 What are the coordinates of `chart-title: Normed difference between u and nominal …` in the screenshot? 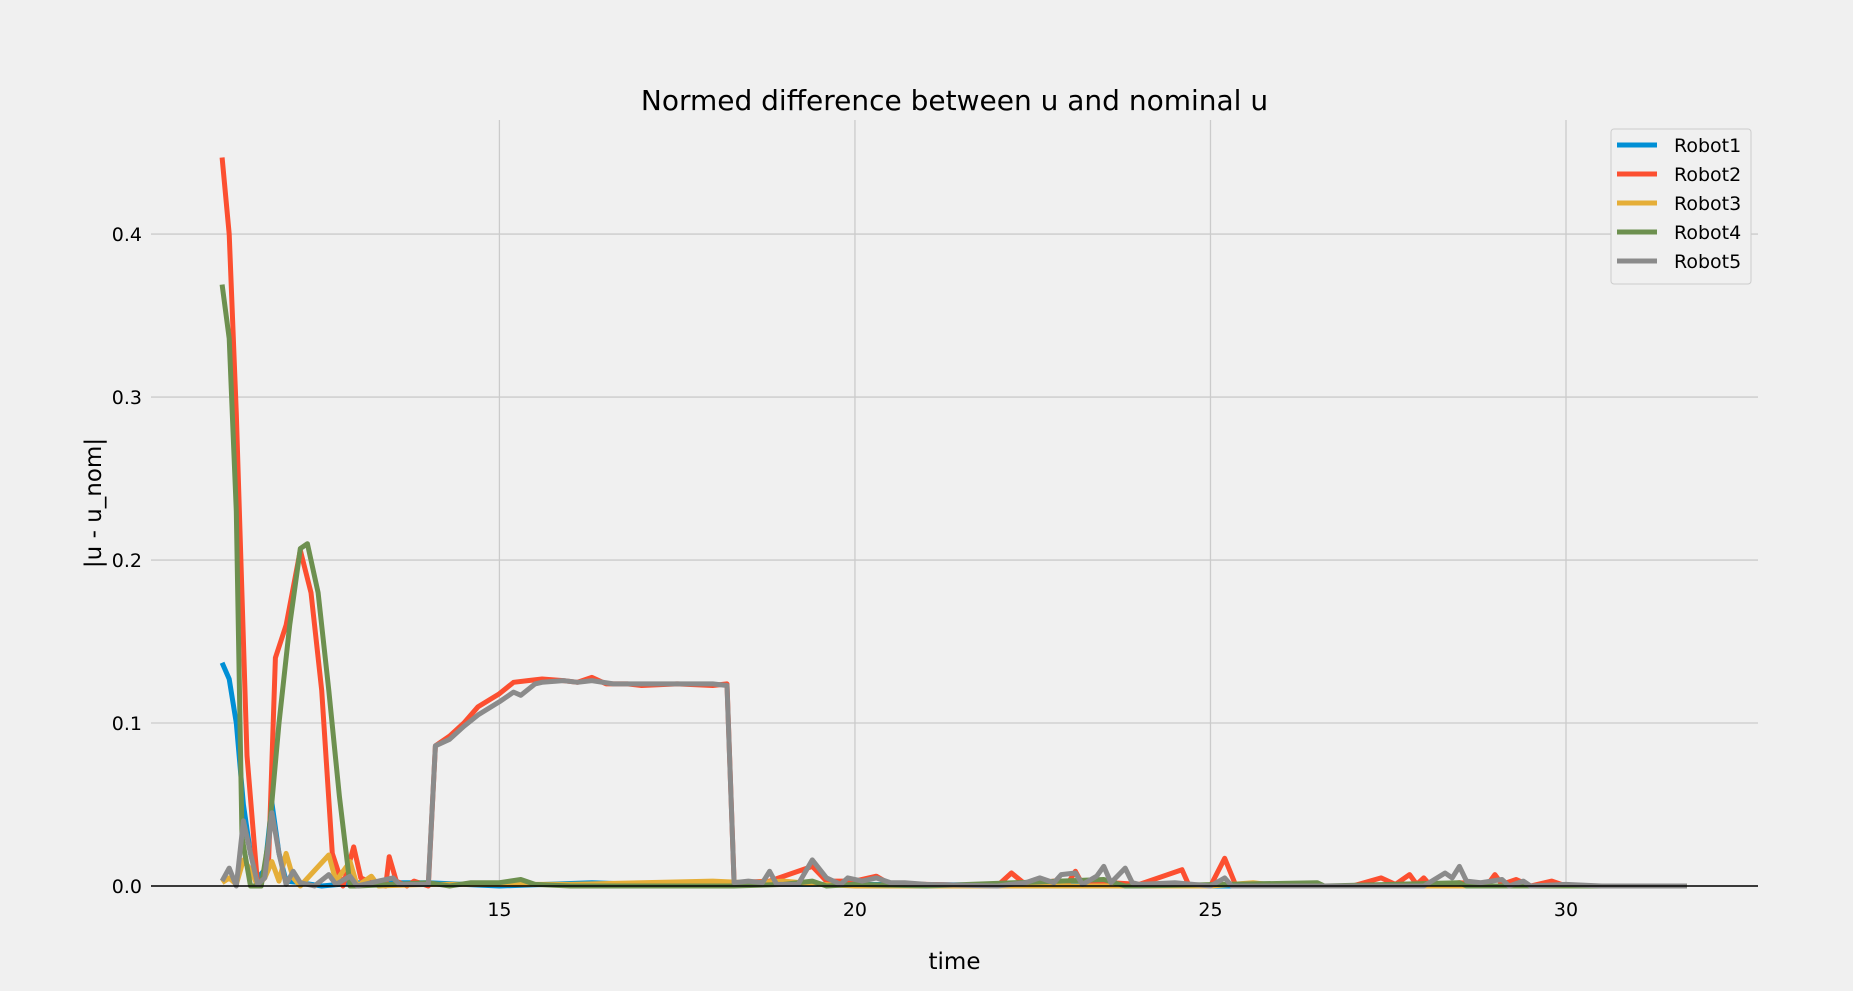 It's located at (954, 100).